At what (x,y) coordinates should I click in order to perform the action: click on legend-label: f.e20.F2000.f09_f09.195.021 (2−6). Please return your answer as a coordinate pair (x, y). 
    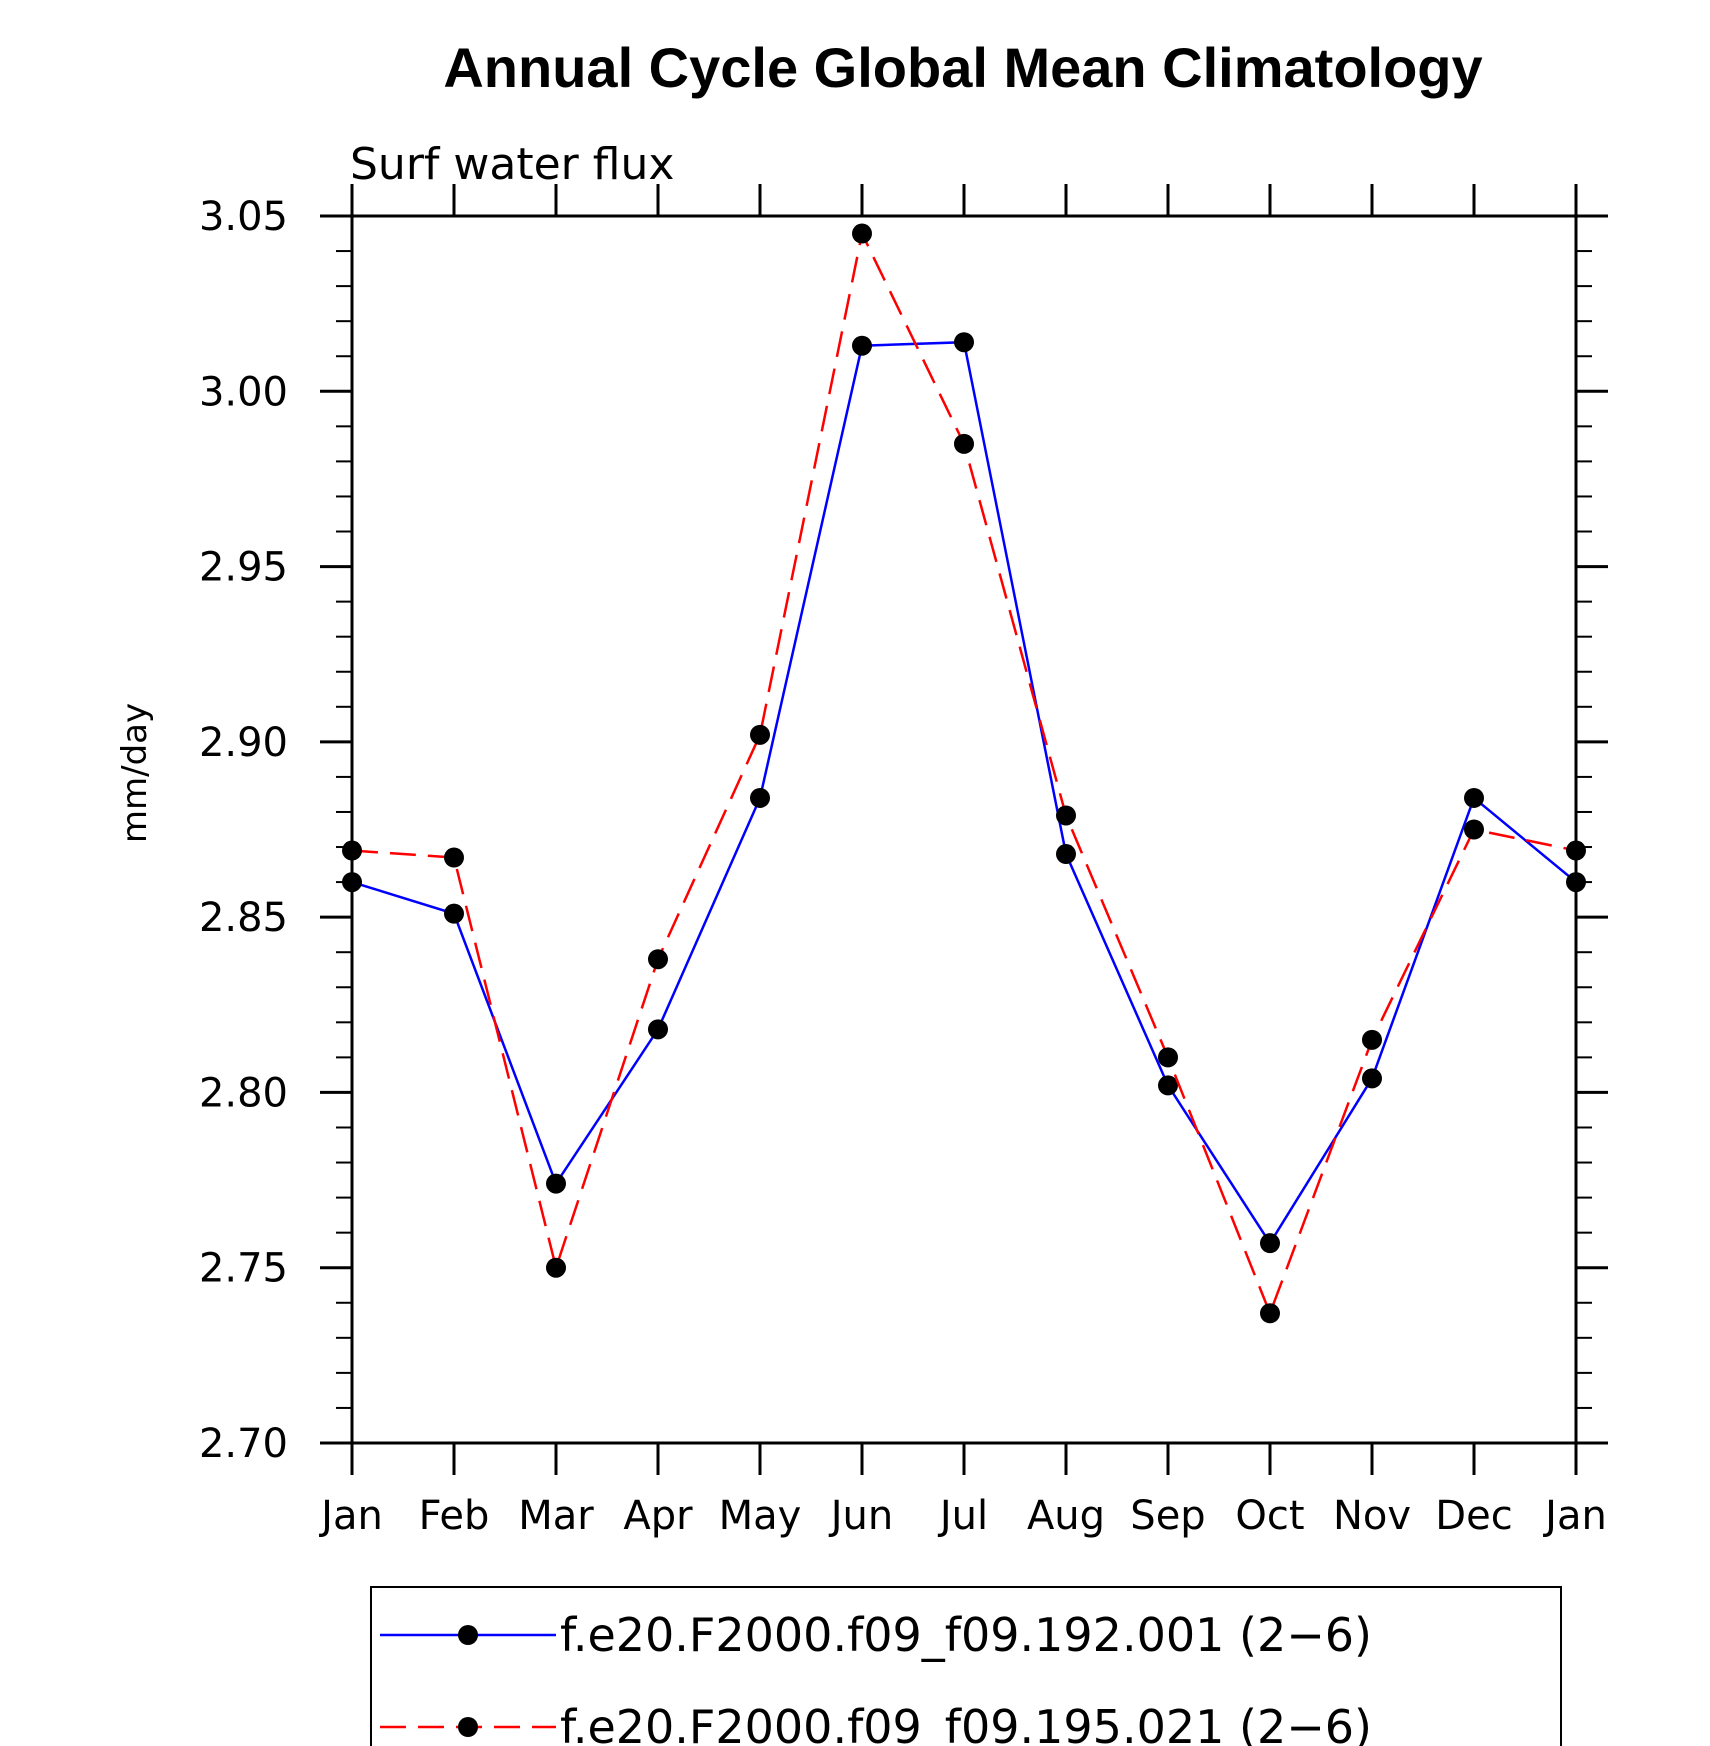
    Looking at the image, I should click on (966, 1723).